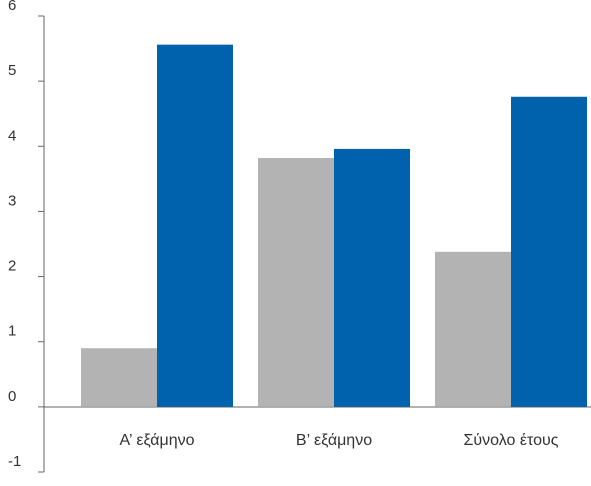  Describe the element at coordinates (511, 440) in the screenshot. I see `x-category-label: Σύνολο έτους` at that location.